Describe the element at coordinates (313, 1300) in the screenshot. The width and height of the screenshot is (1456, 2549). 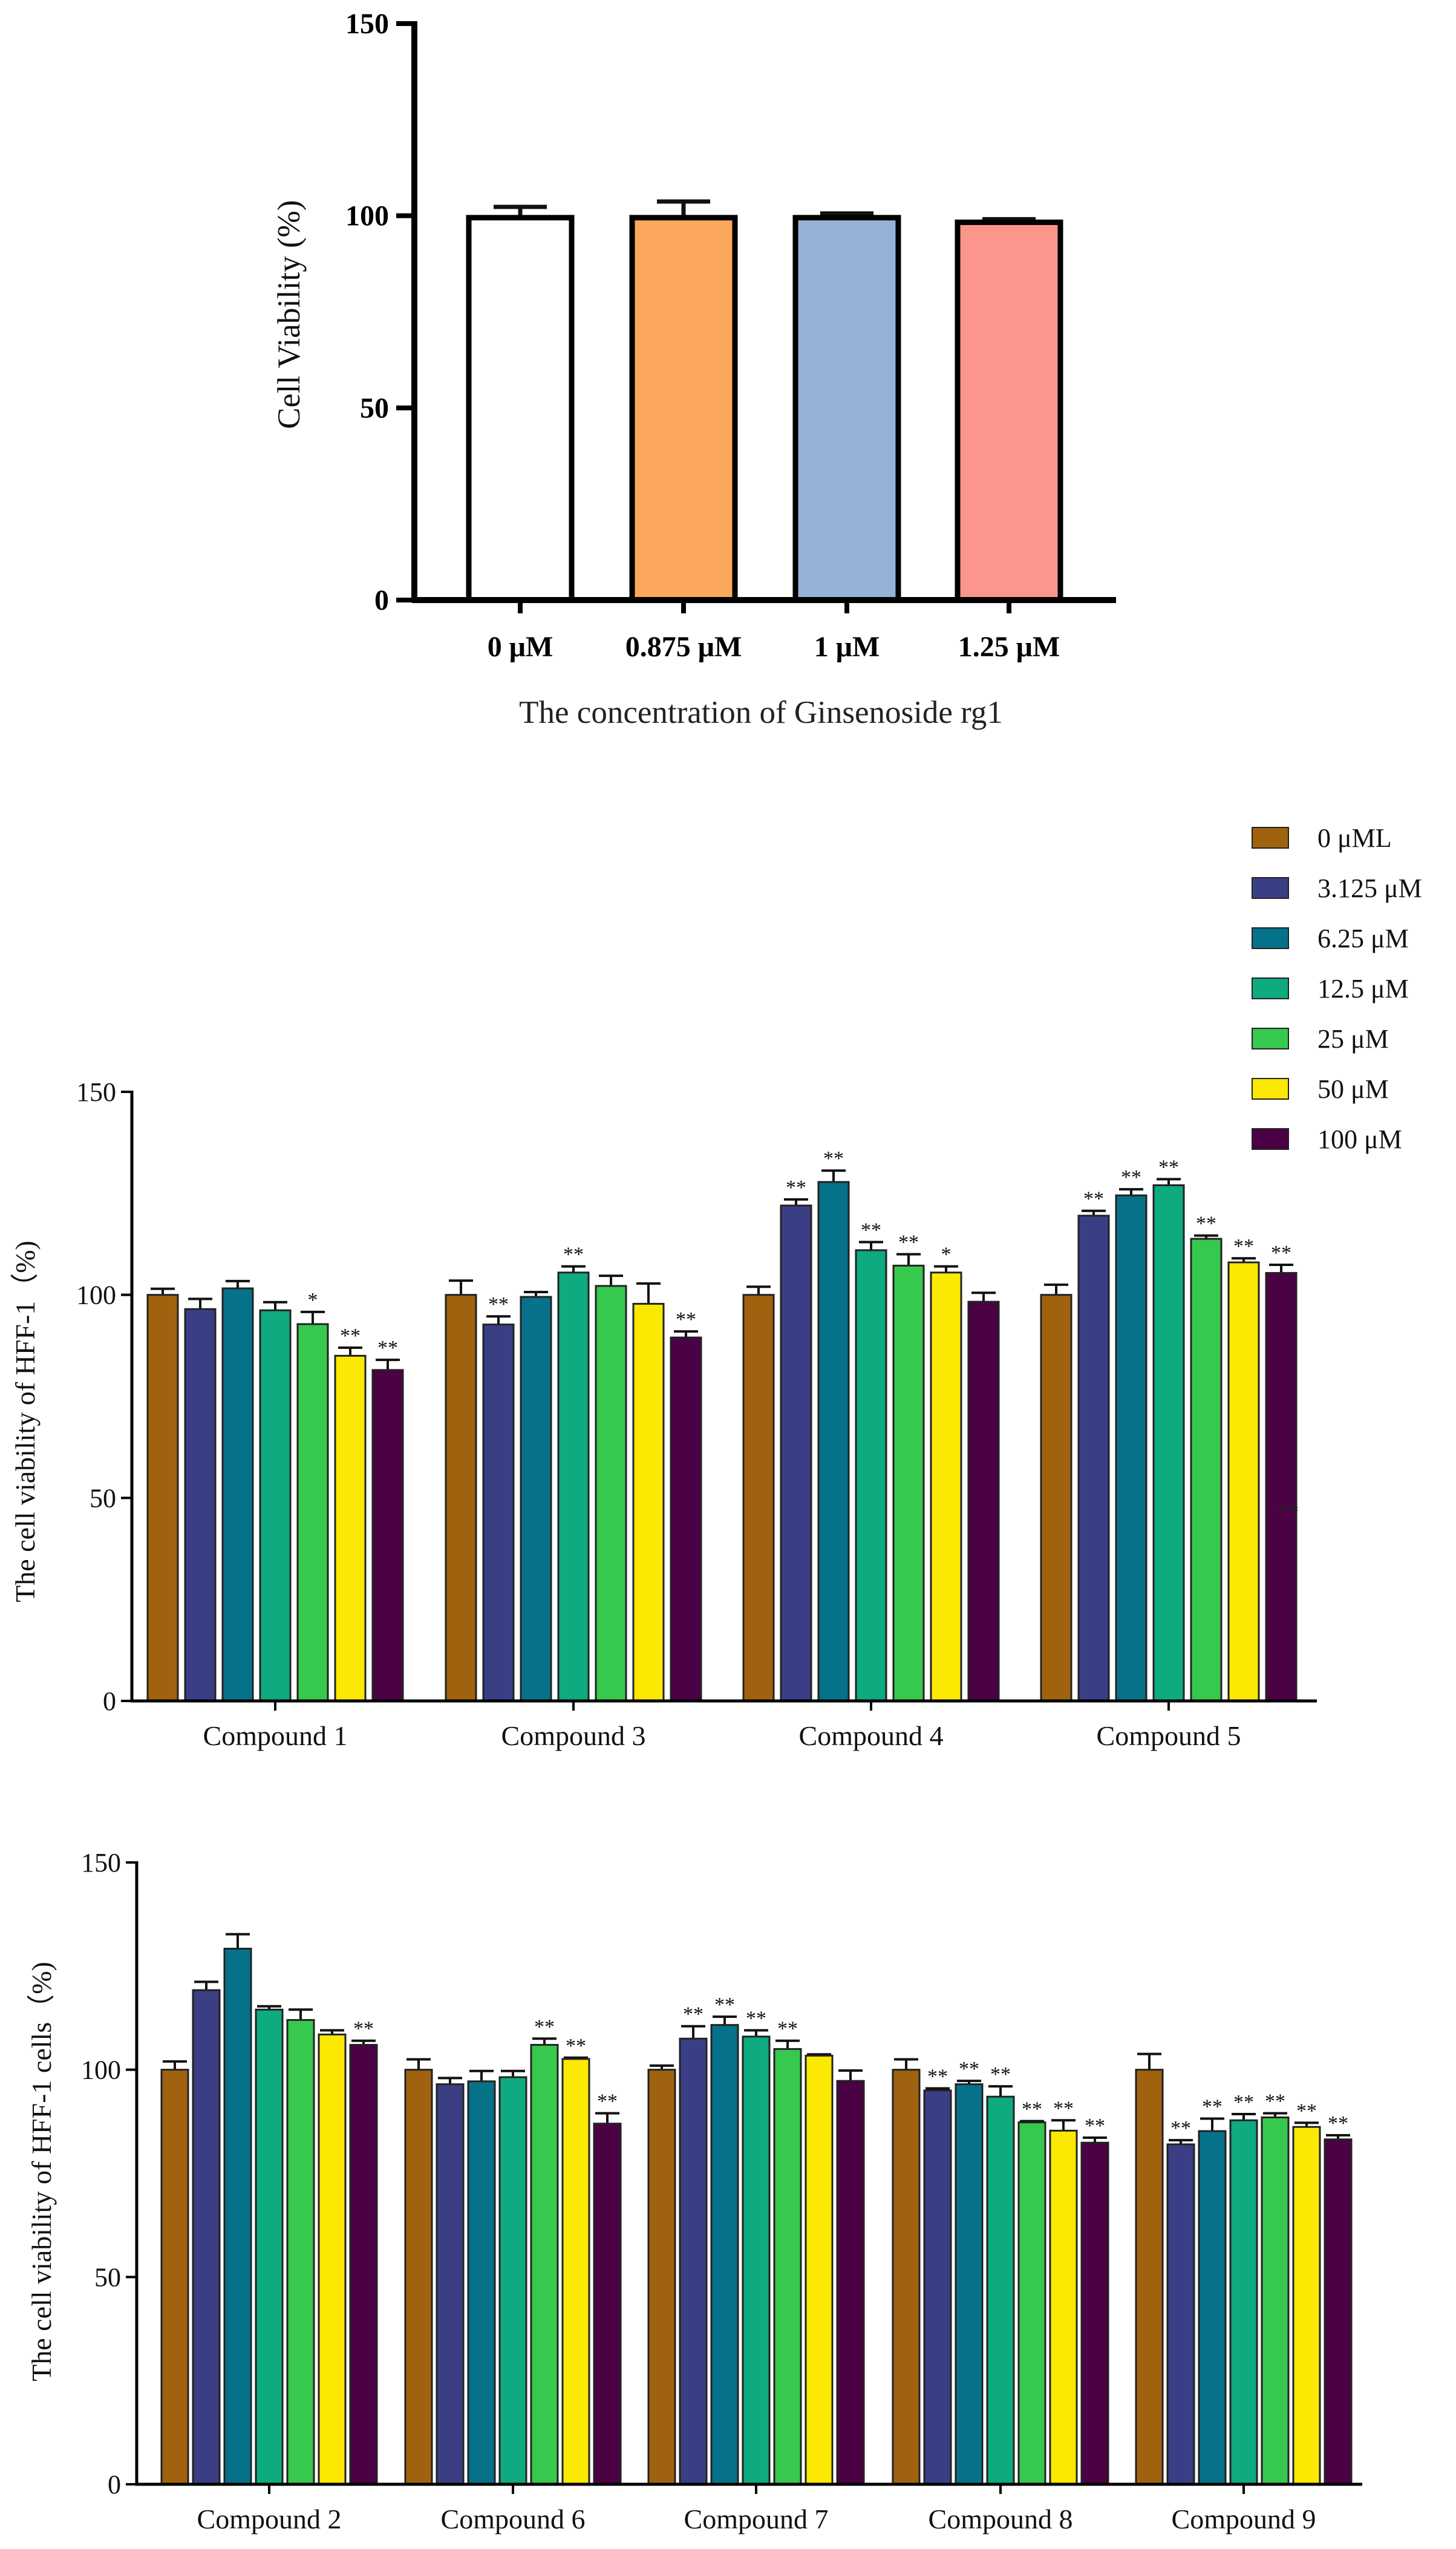
I see `middle-significance-label: *` at that location.